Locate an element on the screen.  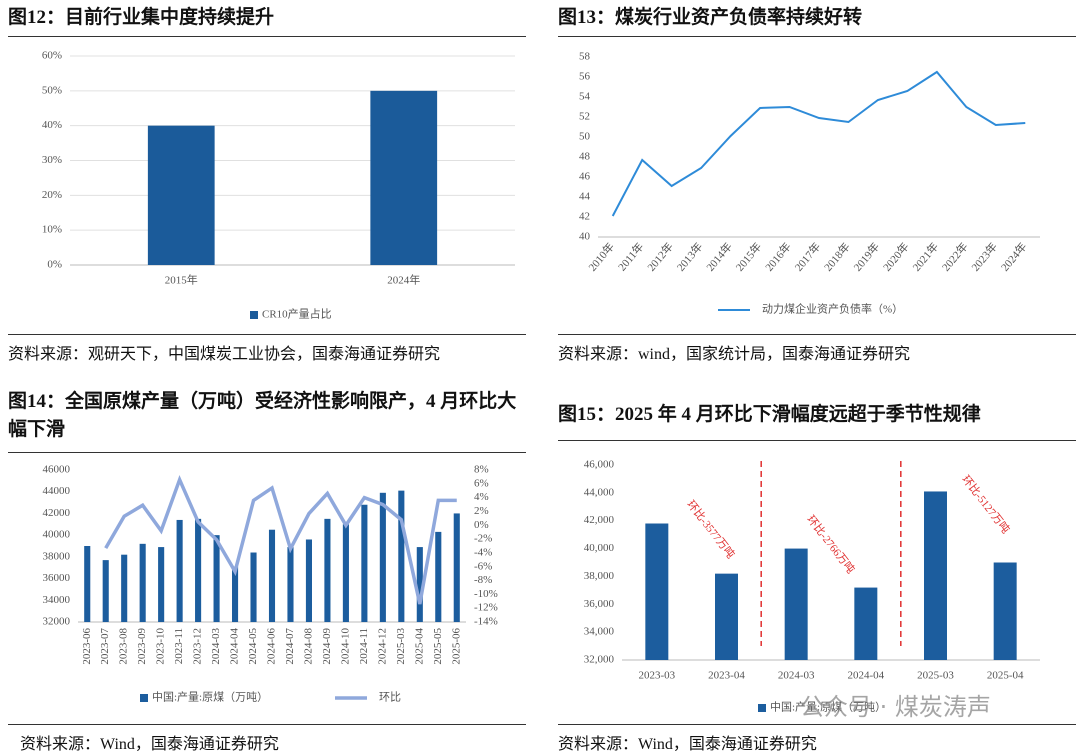
x-tick-label: 2023-08 is located at coordinates (124, 646).